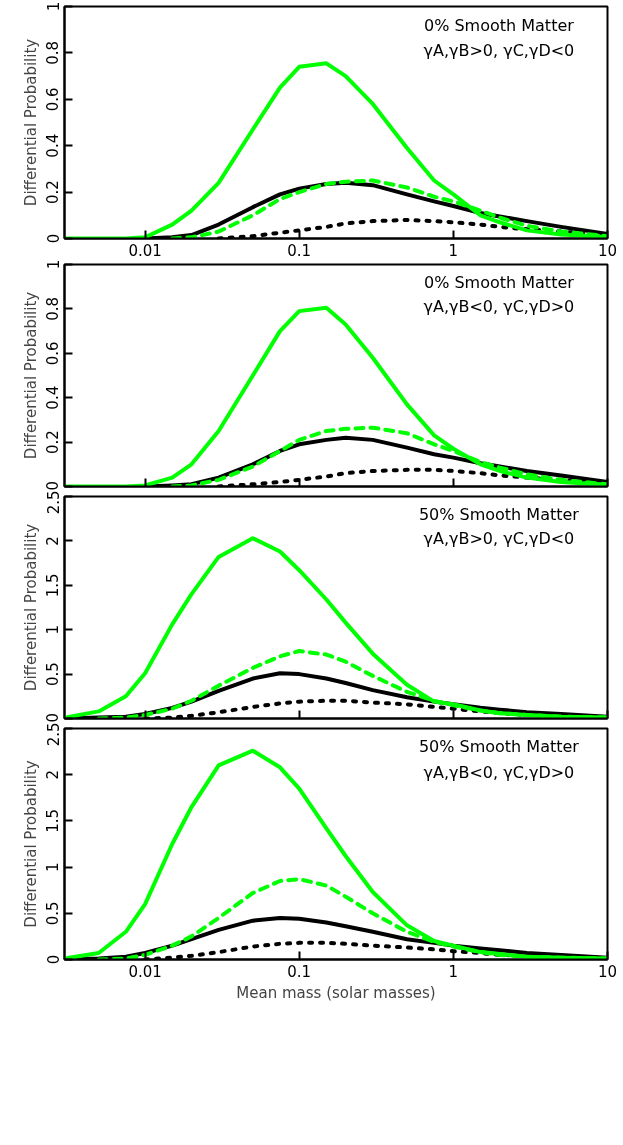 This screenshot has width=623, height=1145. Describe the element at coordinates (336, 992) in the screenshot. I see `x-axis-title: Mean mass (solar masses)` at that location.